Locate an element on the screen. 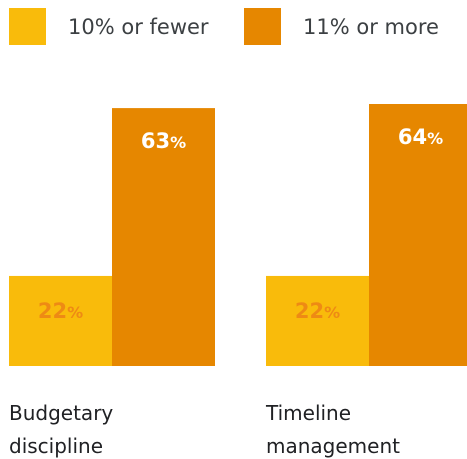 This screenshot has height=459, width=467. value-label-budgetary-discipline-11-or-more: 63% is located at coordinates (163, 141).